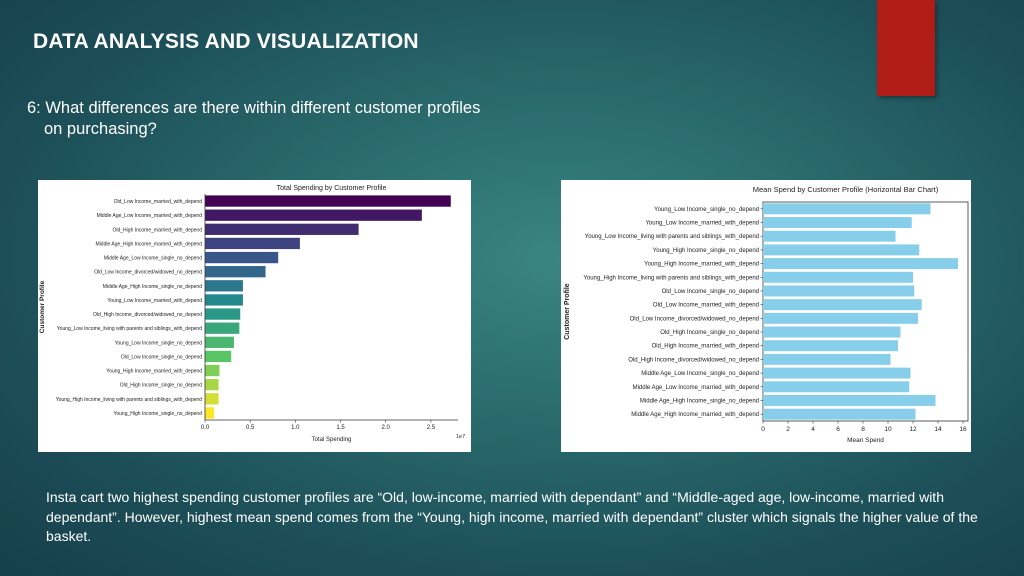  What do you see at coordinates (938, 429) in the screenshot?
I see `x-tick-label: 14` at bounding box center [938, 429].